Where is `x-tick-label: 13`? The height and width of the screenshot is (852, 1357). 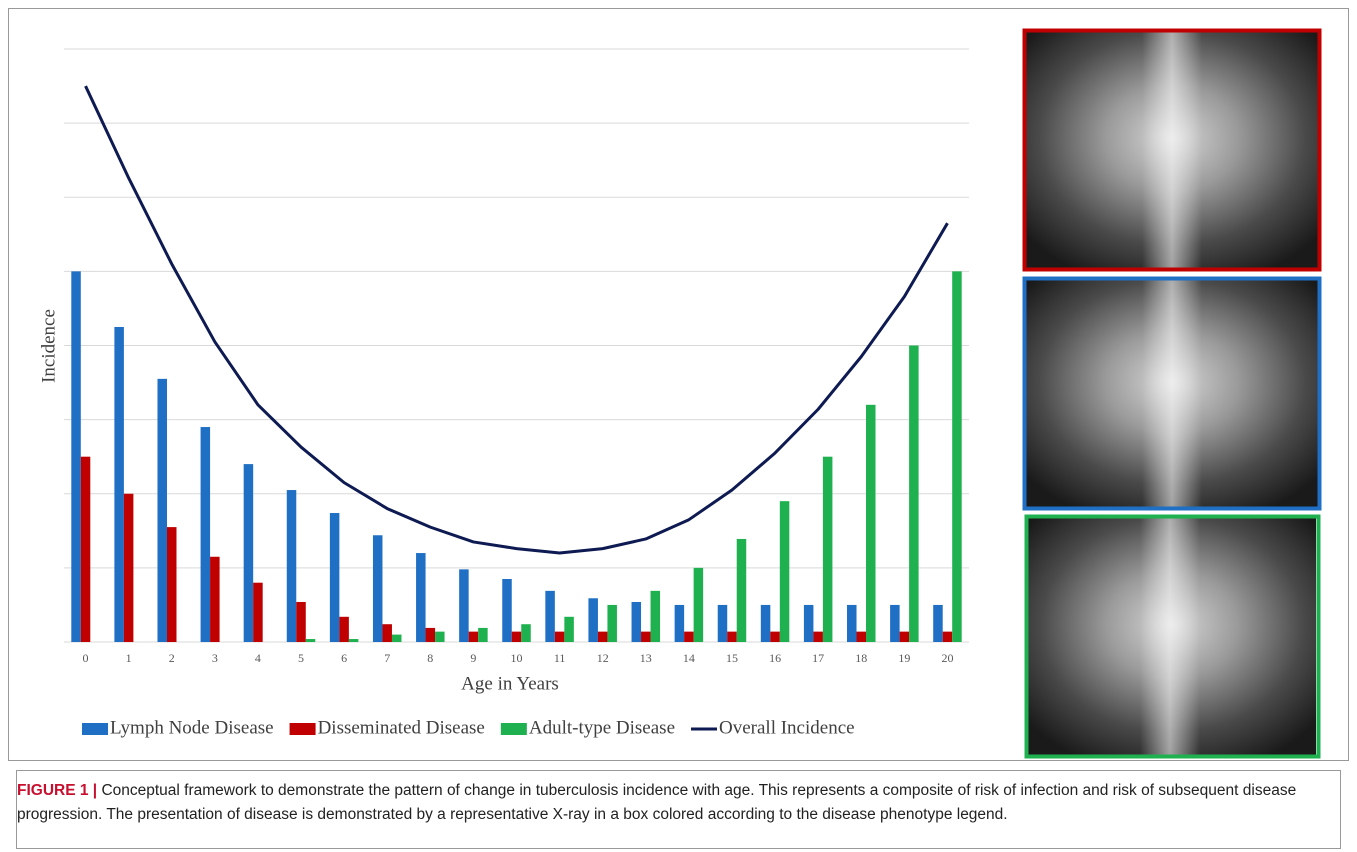 x-tick-label: 13 is located at coordinates (646, 658).